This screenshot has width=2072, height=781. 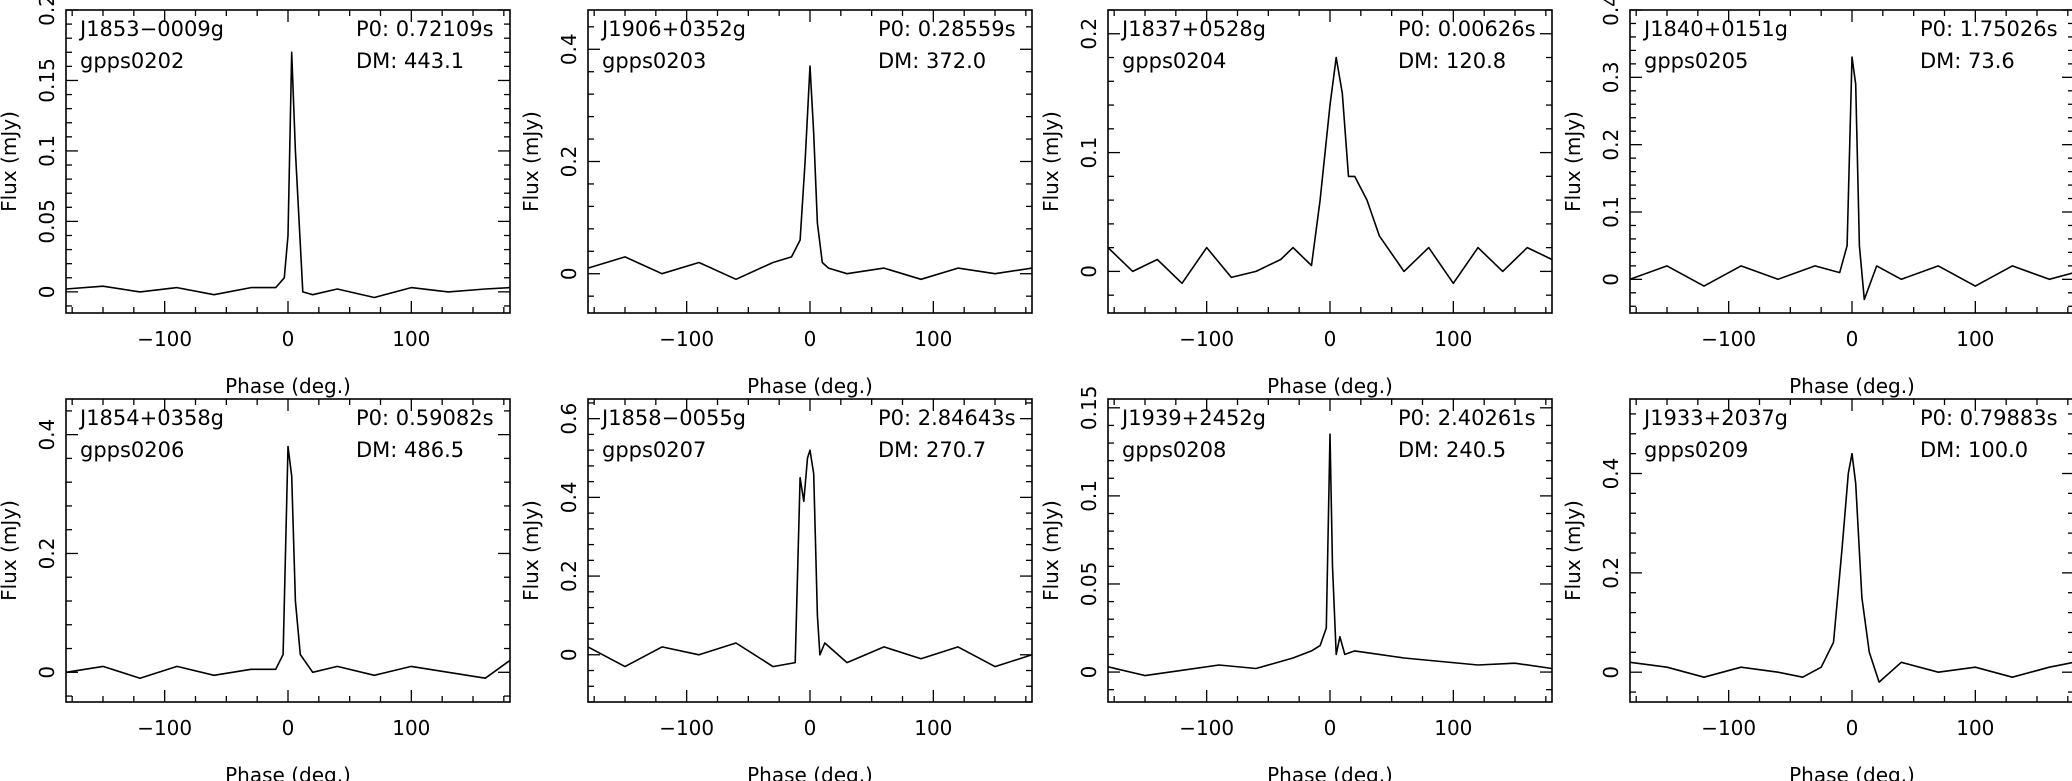 What do you see at coordinates (1989, 418) in the screenshot?
I see `period-label: P0: 0.79883s` at bounding box center [1989, 418].